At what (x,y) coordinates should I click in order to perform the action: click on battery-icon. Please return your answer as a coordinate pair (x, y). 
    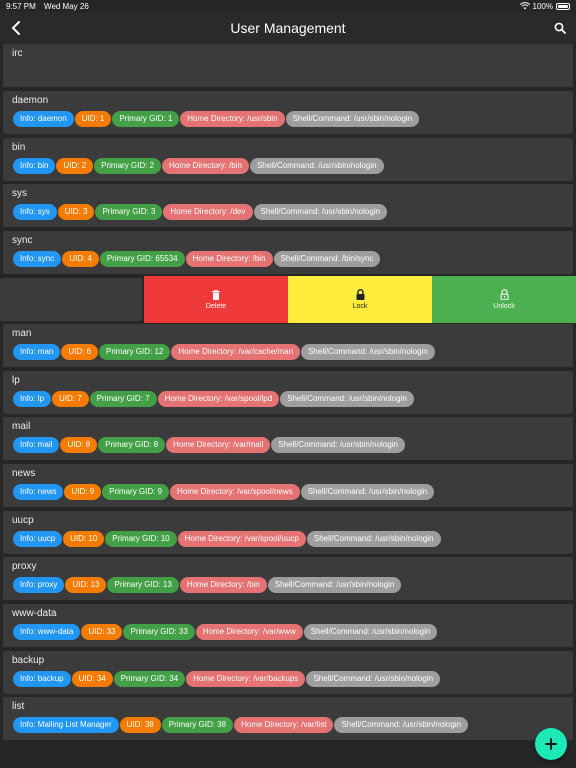
    Looking at the image, I should click on (563, 6).